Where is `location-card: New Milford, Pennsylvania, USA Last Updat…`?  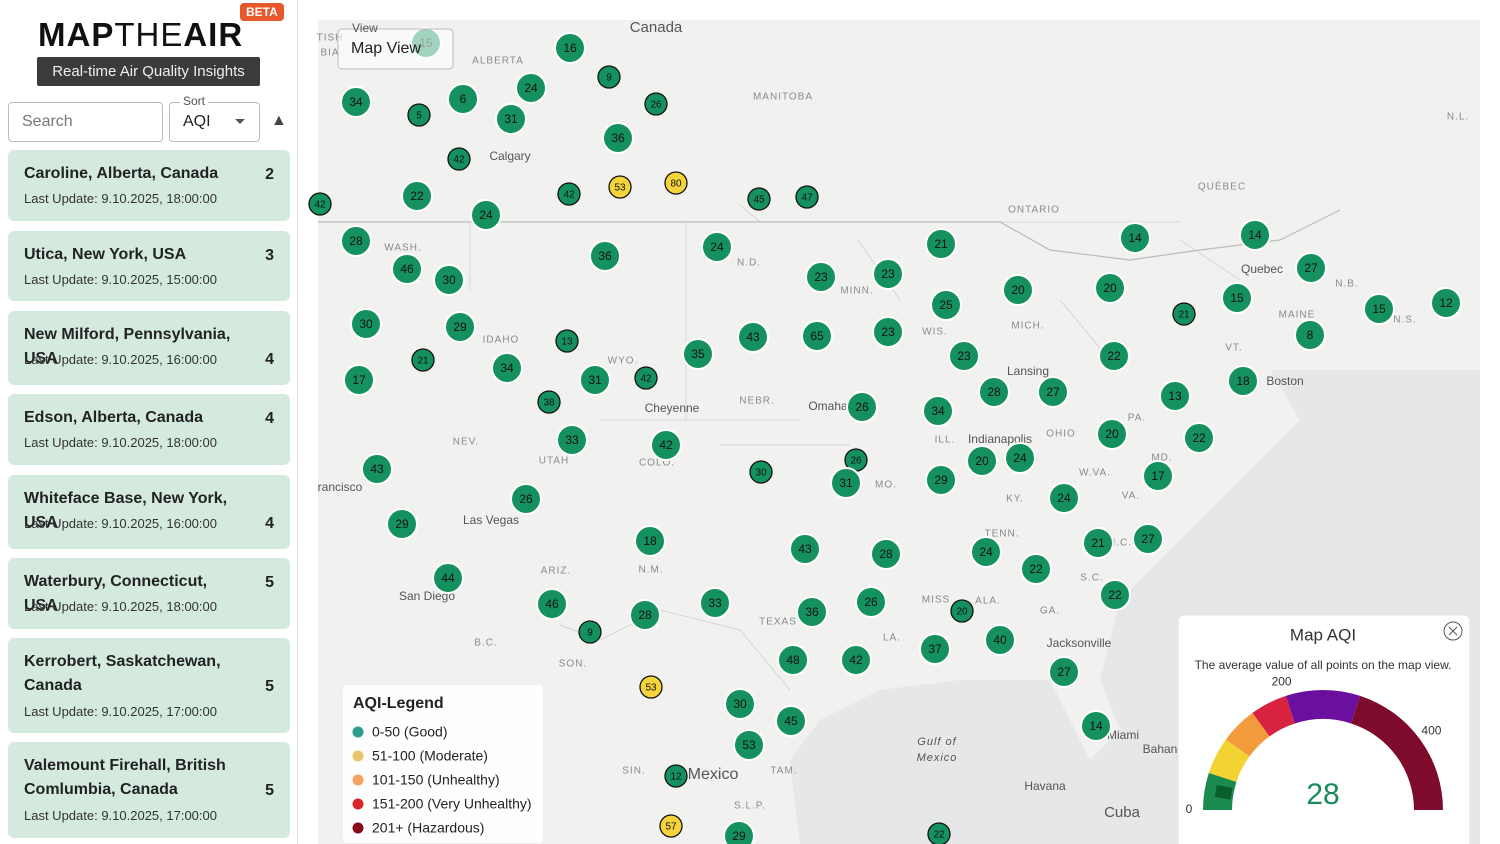
location-card: New Milford, Pennsylvania, USA Last Updat… is located at coordinates (149, 348).